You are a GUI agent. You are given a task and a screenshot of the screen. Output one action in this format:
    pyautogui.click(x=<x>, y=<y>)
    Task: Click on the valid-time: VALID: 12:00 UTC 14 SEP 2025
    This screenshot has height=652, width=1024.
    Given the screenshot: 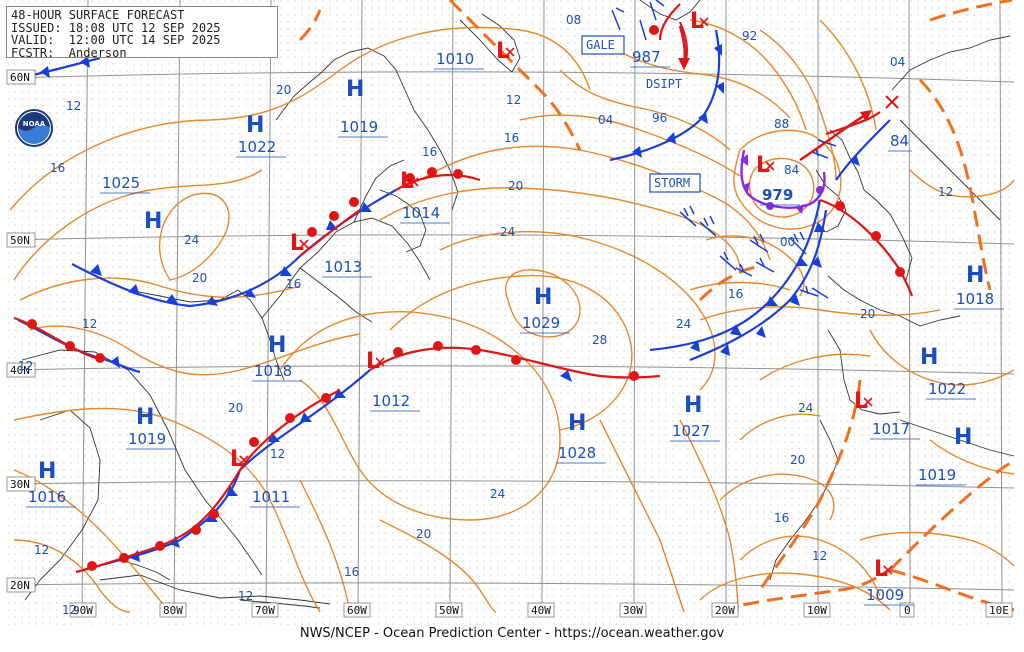 What is the action you would take?
    pyautogui.click(x=116, y=40)
    